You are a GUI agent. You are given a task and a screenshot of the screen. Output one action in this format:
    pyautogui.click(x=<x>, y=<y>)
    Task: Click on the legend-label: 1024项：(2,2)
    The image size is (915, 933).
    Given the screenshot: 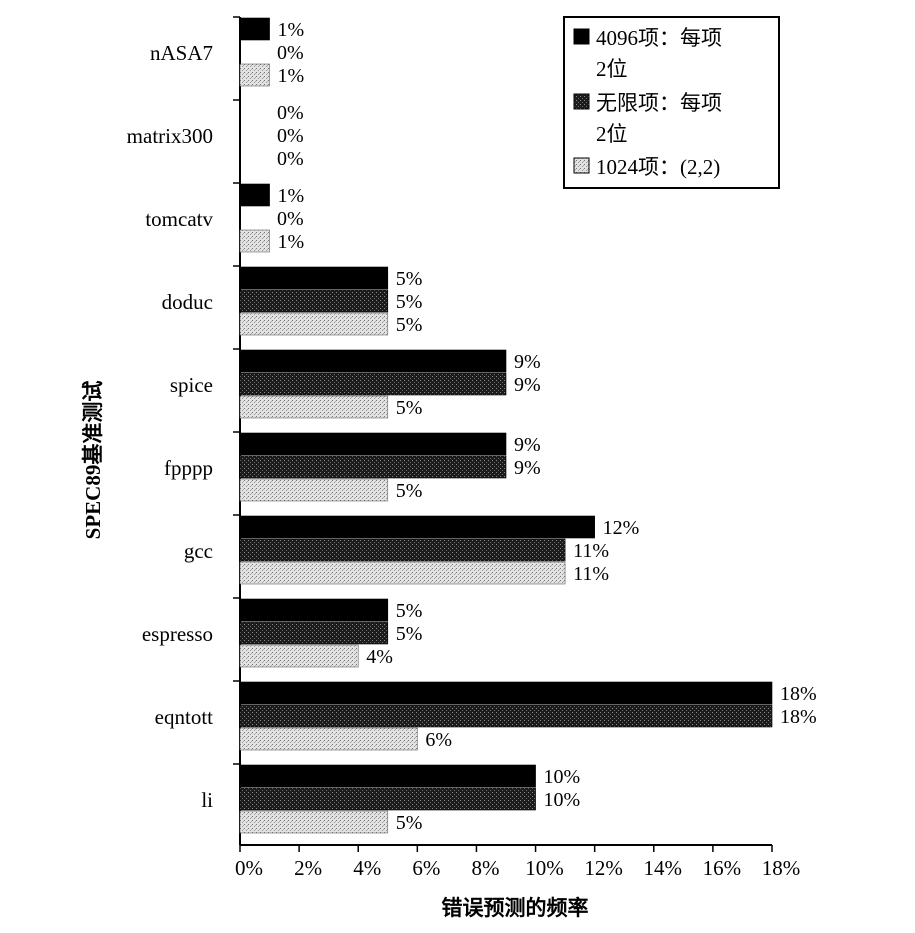 What is the action you would take?
    pyautogui.click(x=658, y=167)
    